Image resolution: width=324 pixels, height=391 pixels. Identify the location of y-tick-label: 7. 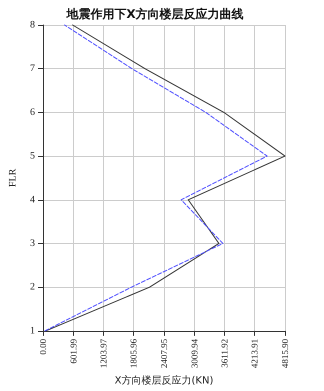
(32, 68).